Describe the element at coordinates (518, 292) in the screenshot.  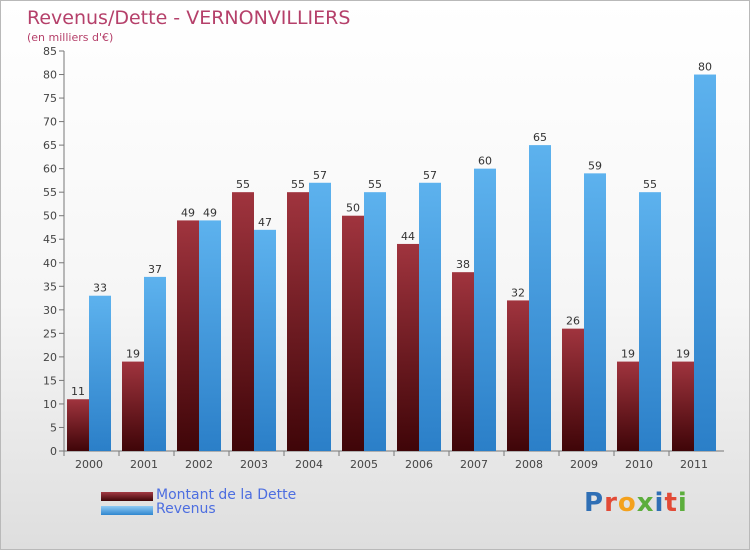
I see `data-label-dette-2008: 32` at that location.